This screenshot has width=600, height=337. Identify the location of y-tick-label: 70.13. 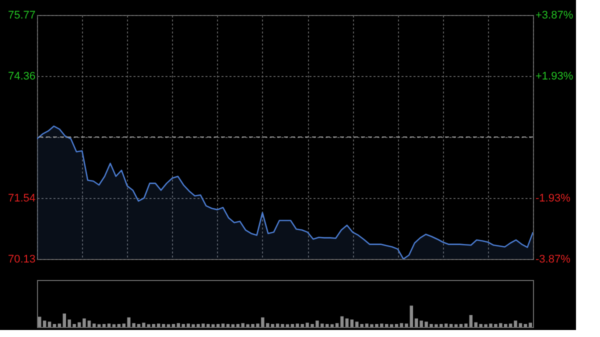
(22, 260).